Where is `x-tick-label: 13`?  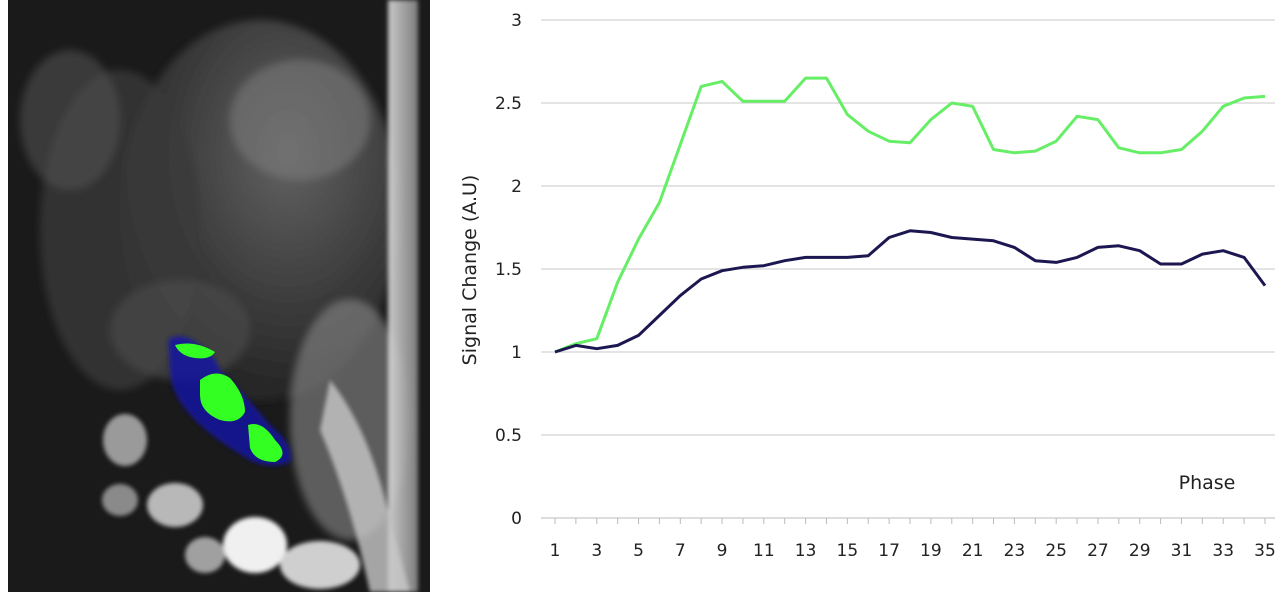
x-tick-label: 13 is located at coordinates (806, 551).